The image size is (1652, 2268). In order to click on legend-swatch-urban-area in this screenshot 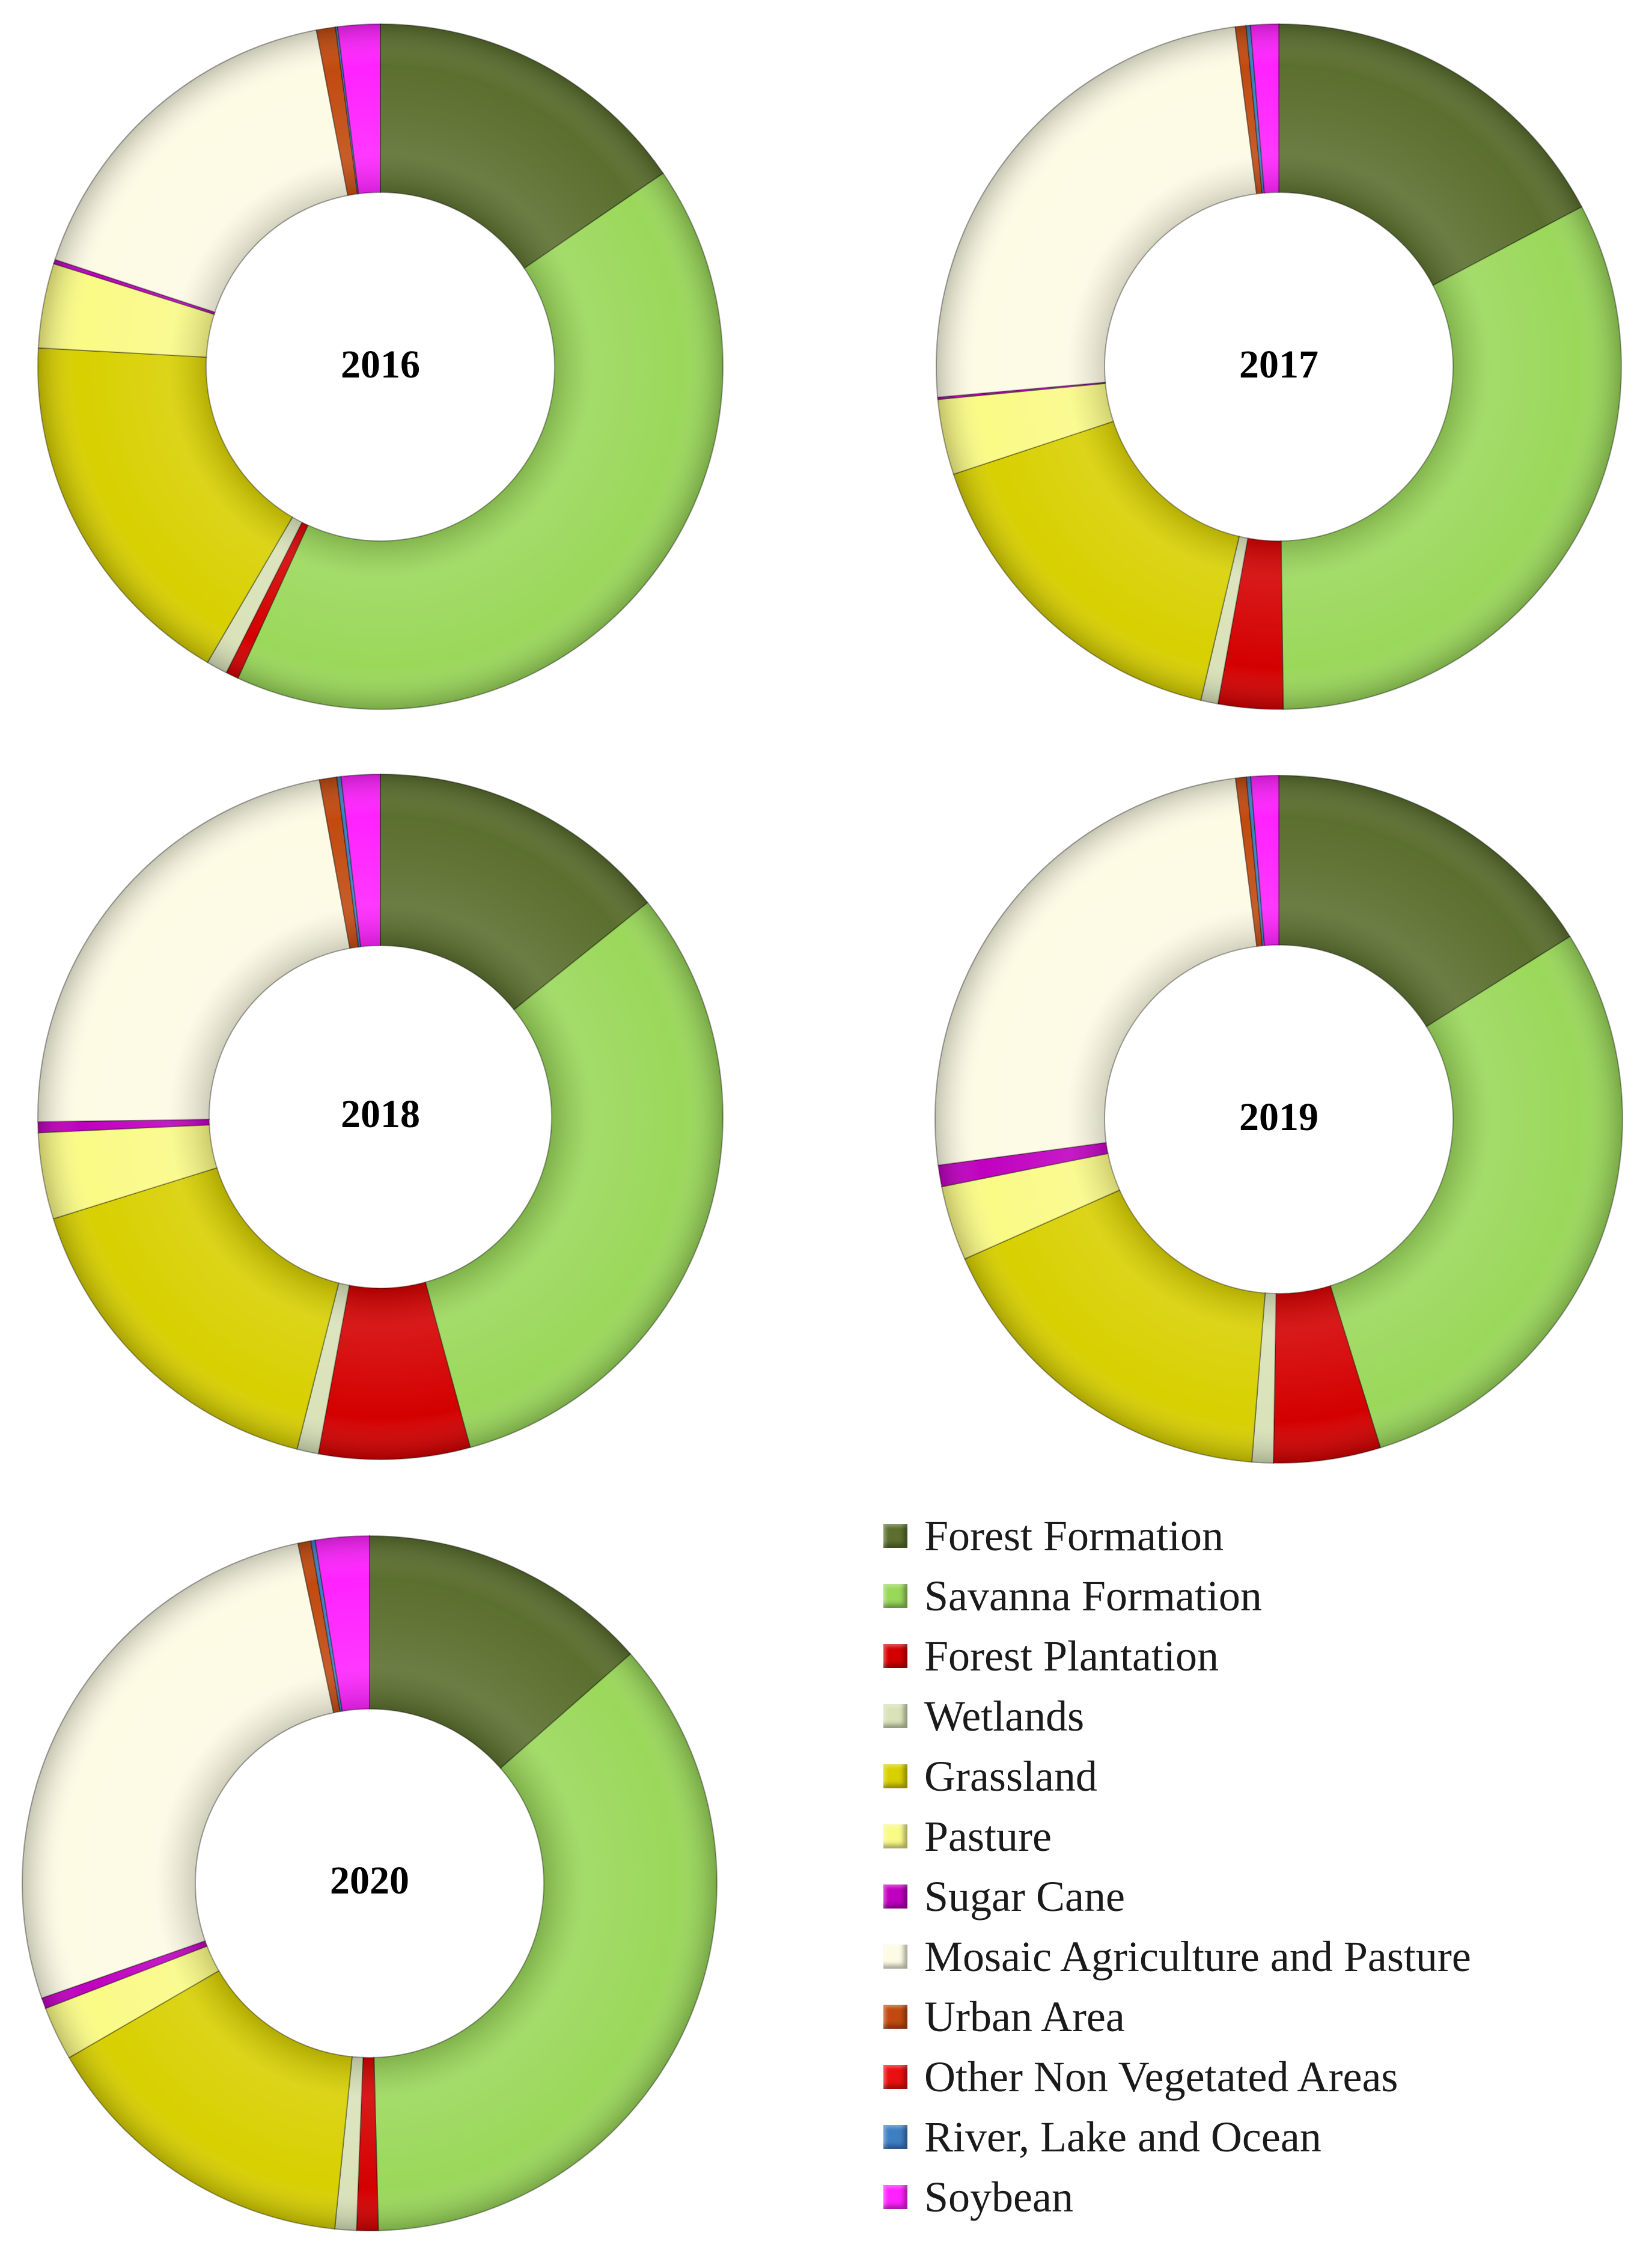, I will do `click(895, 2017)`.